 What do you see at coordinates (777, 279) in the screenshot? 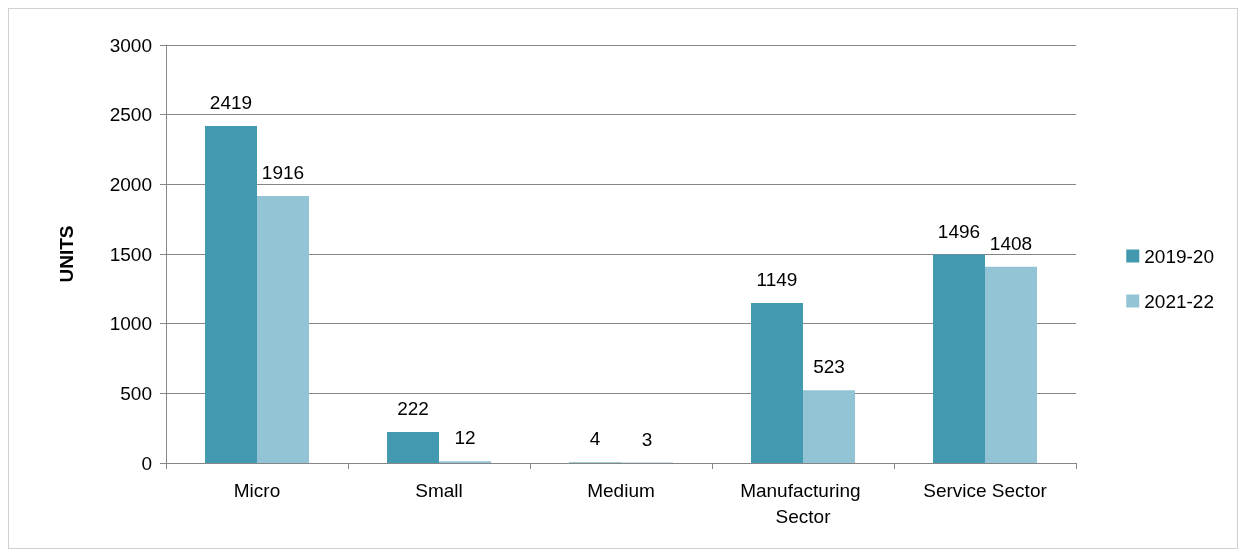
I see `data-label: 1149` at bounding box center [777, 279].